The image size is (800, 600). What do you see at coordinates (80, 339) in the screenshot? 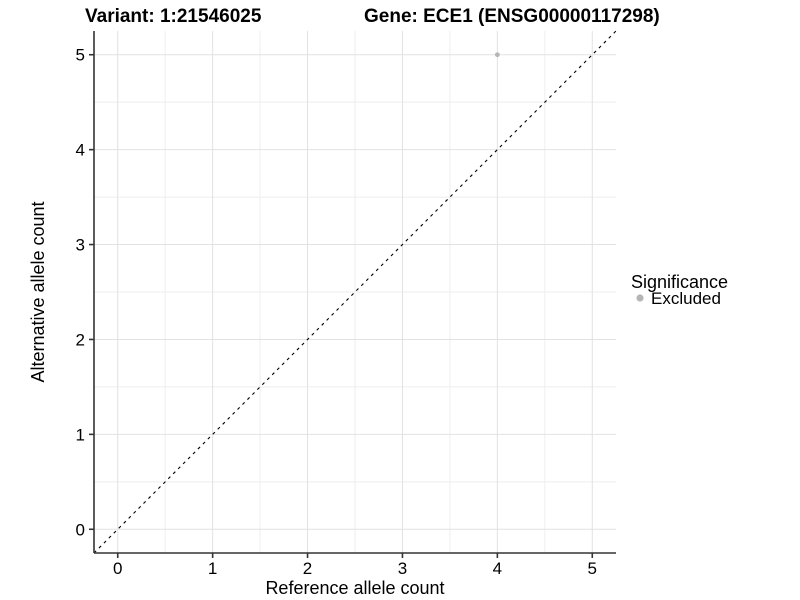
I see `y-tick-label: 2` at bounding box center [80, 339].